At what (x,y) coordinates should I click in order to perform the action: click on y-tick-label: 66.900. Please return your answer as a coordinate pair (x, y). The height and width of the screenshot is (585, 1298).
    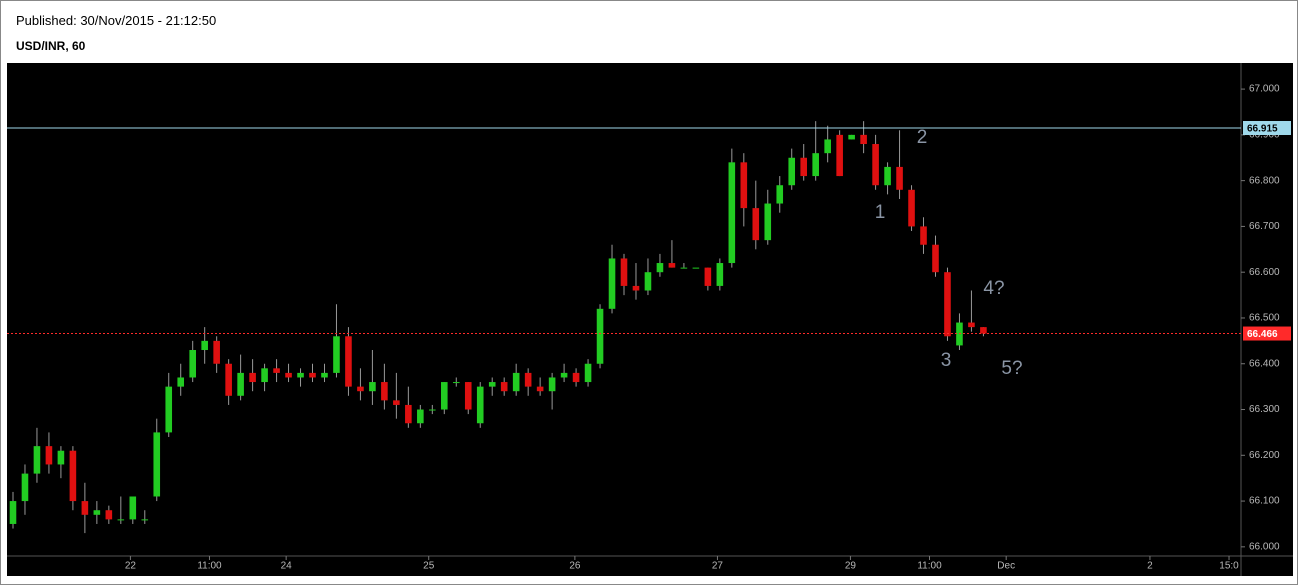
    Looking at the image, I should click on (1264, 135).